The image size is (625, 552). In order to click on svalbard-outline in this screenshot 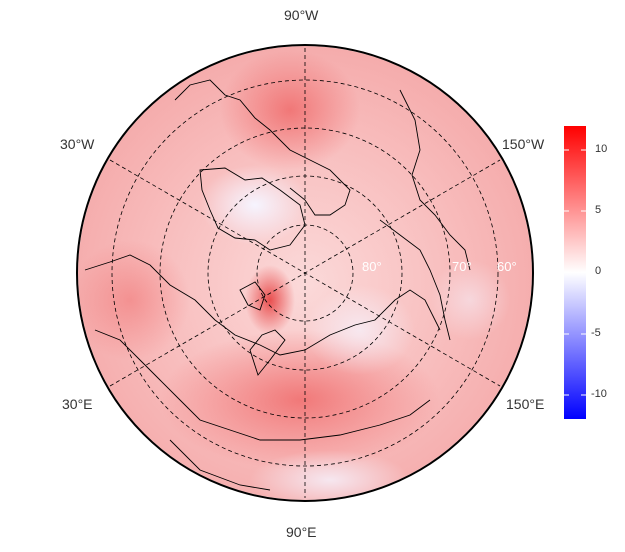, I will do `click(252, 296)`.